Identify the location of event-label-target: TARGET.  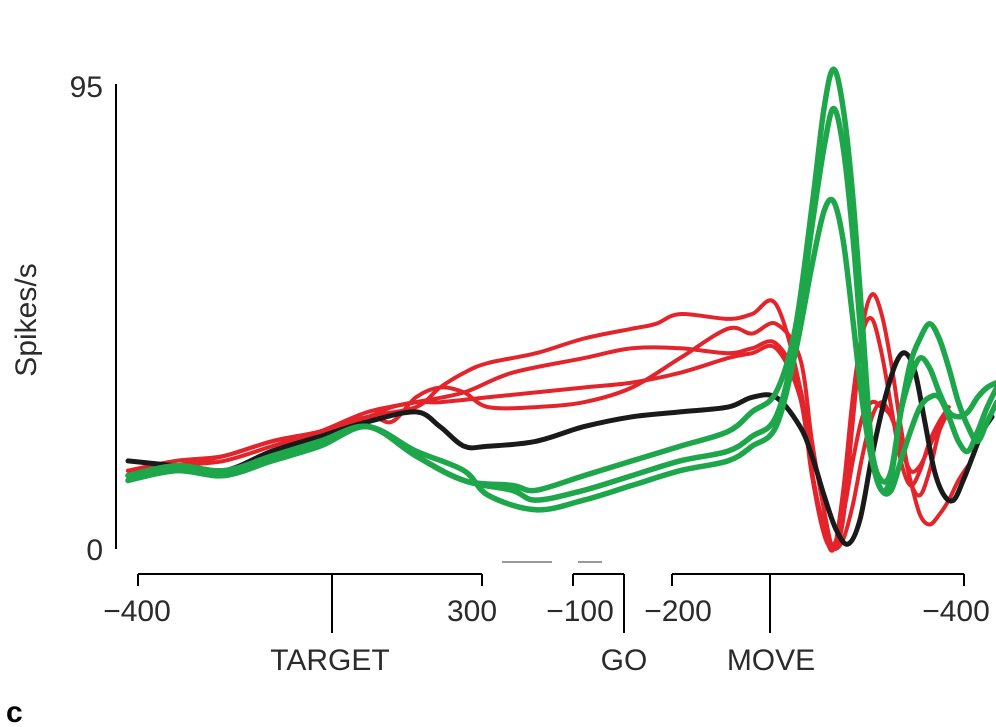
(329, 660).